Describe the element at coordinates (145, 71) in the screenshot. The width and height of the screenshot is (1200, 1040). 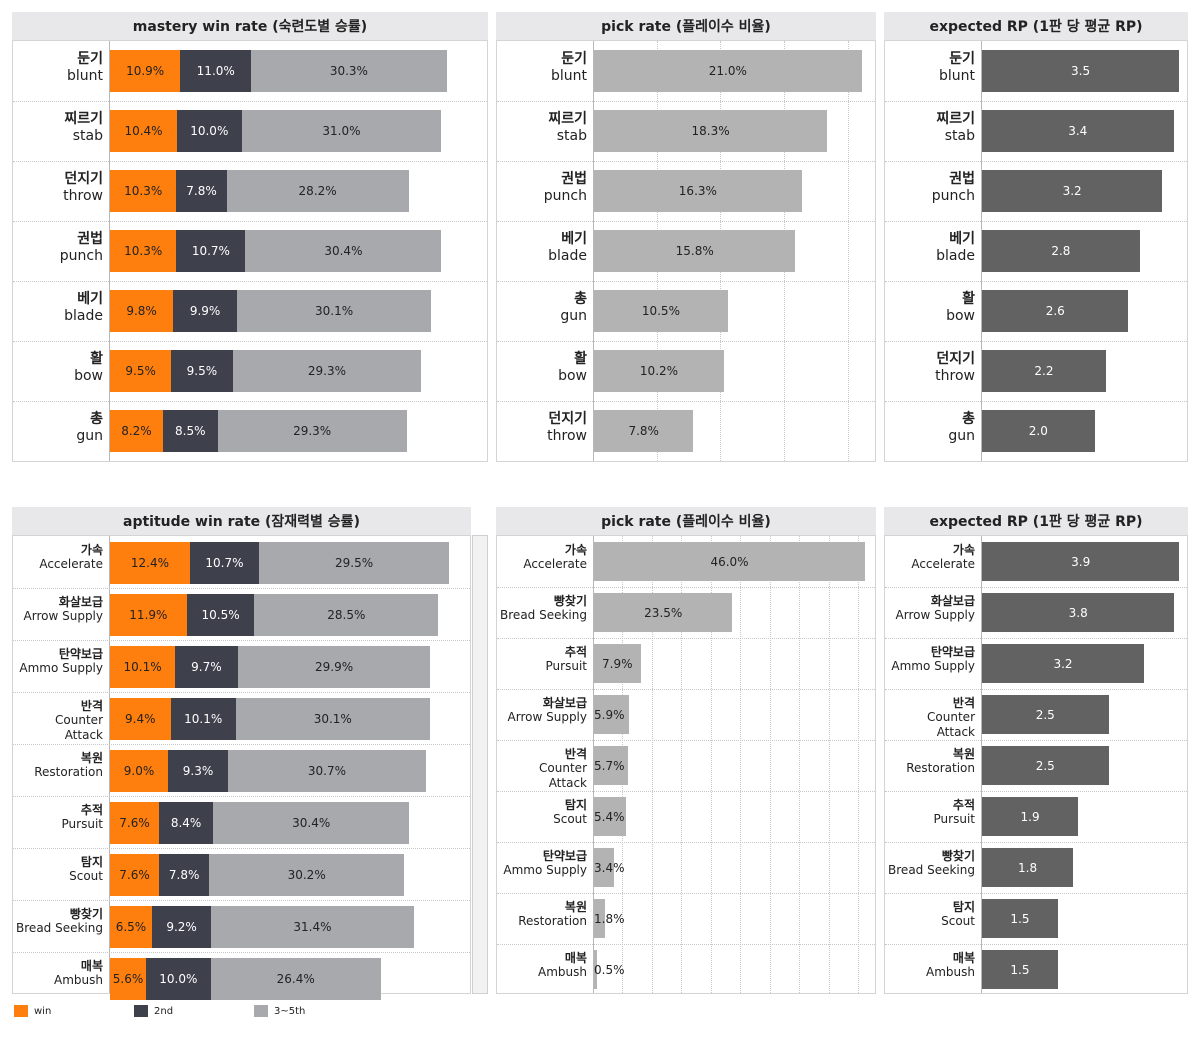
I see `win-bar: 10.9%` at that location.